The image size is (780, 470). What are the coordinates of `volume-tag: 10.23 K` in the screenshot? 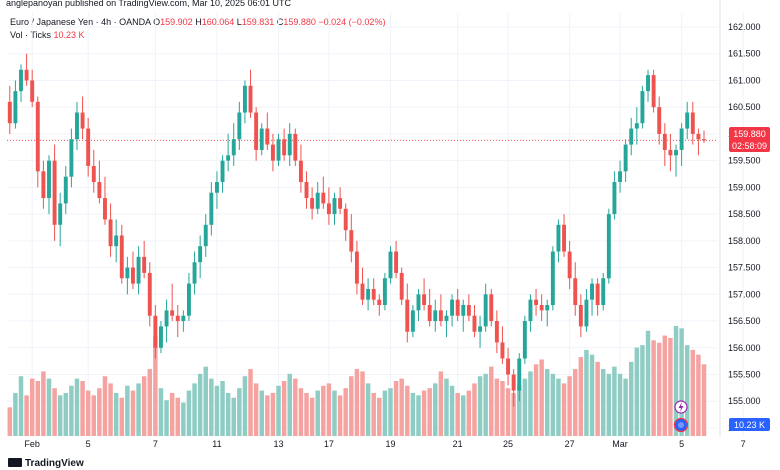 It's located at (749, 424).